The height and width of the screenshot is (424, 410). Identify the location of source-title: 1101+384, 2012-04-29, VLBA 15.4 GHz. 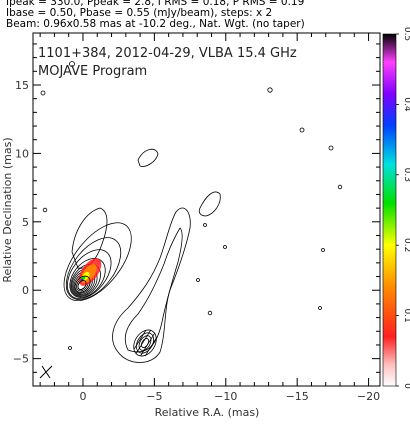
(167, 53).